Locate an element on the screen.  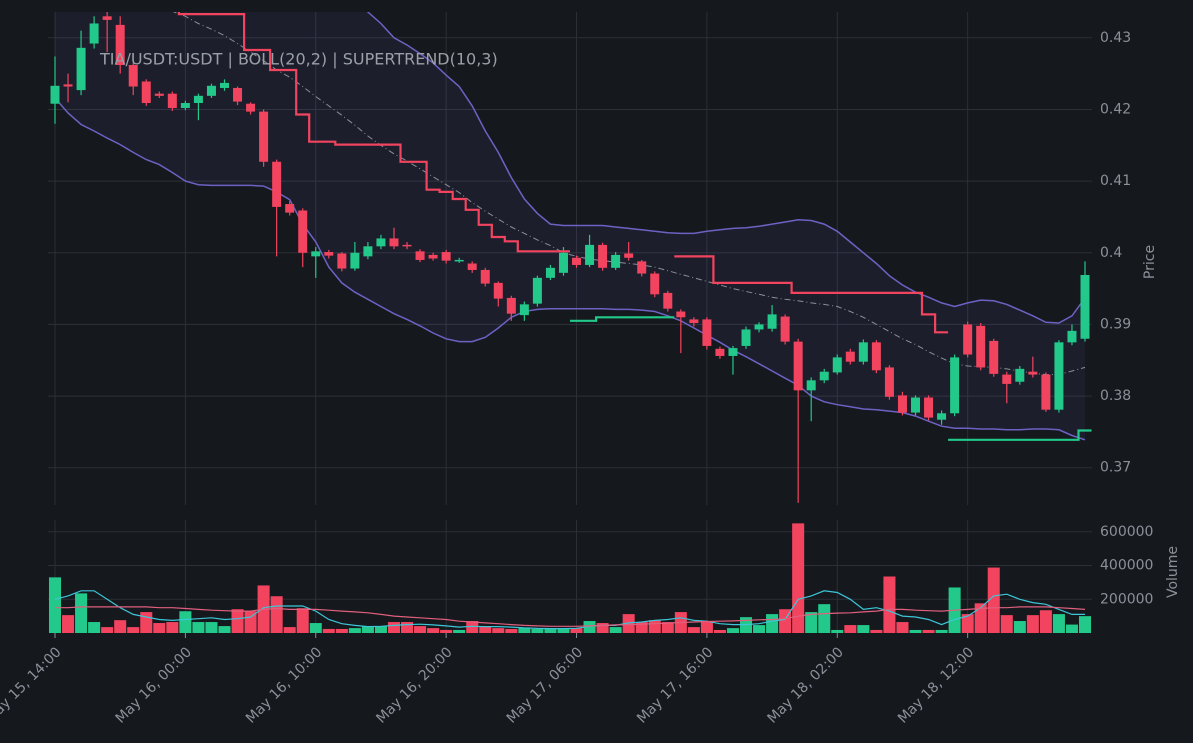
volume-ma is located at coordinates (570, 616).